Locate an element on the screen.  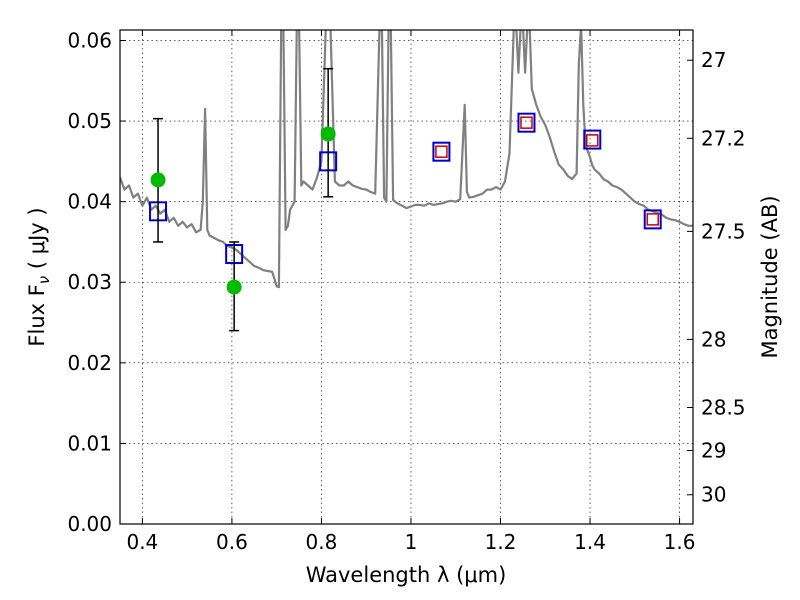
y2-tick-label: 28.5 is located at coordinates (723, 408).